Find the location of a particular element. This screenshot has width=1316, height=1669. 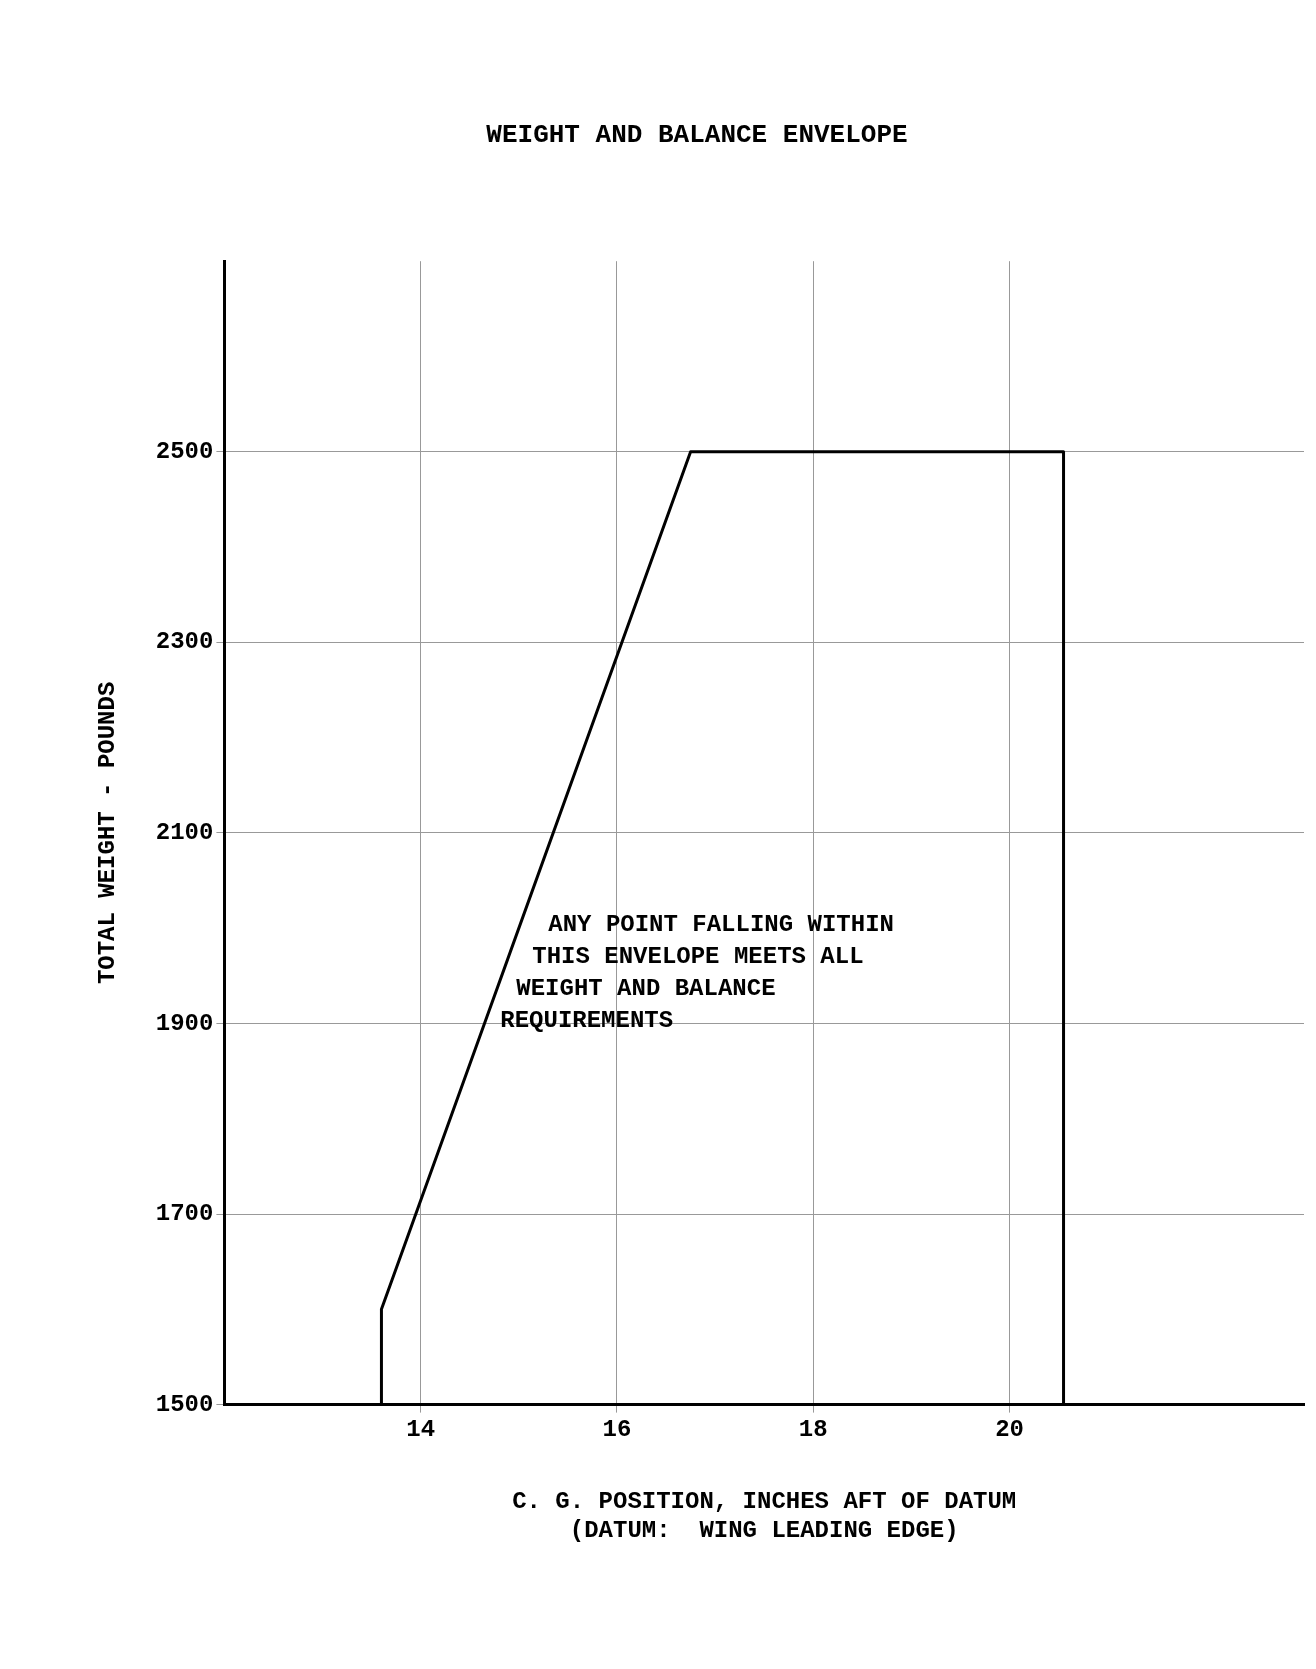

y-axis-title: TOTAL WEIGHT - POUNDS is located at coordinates (108, 833).